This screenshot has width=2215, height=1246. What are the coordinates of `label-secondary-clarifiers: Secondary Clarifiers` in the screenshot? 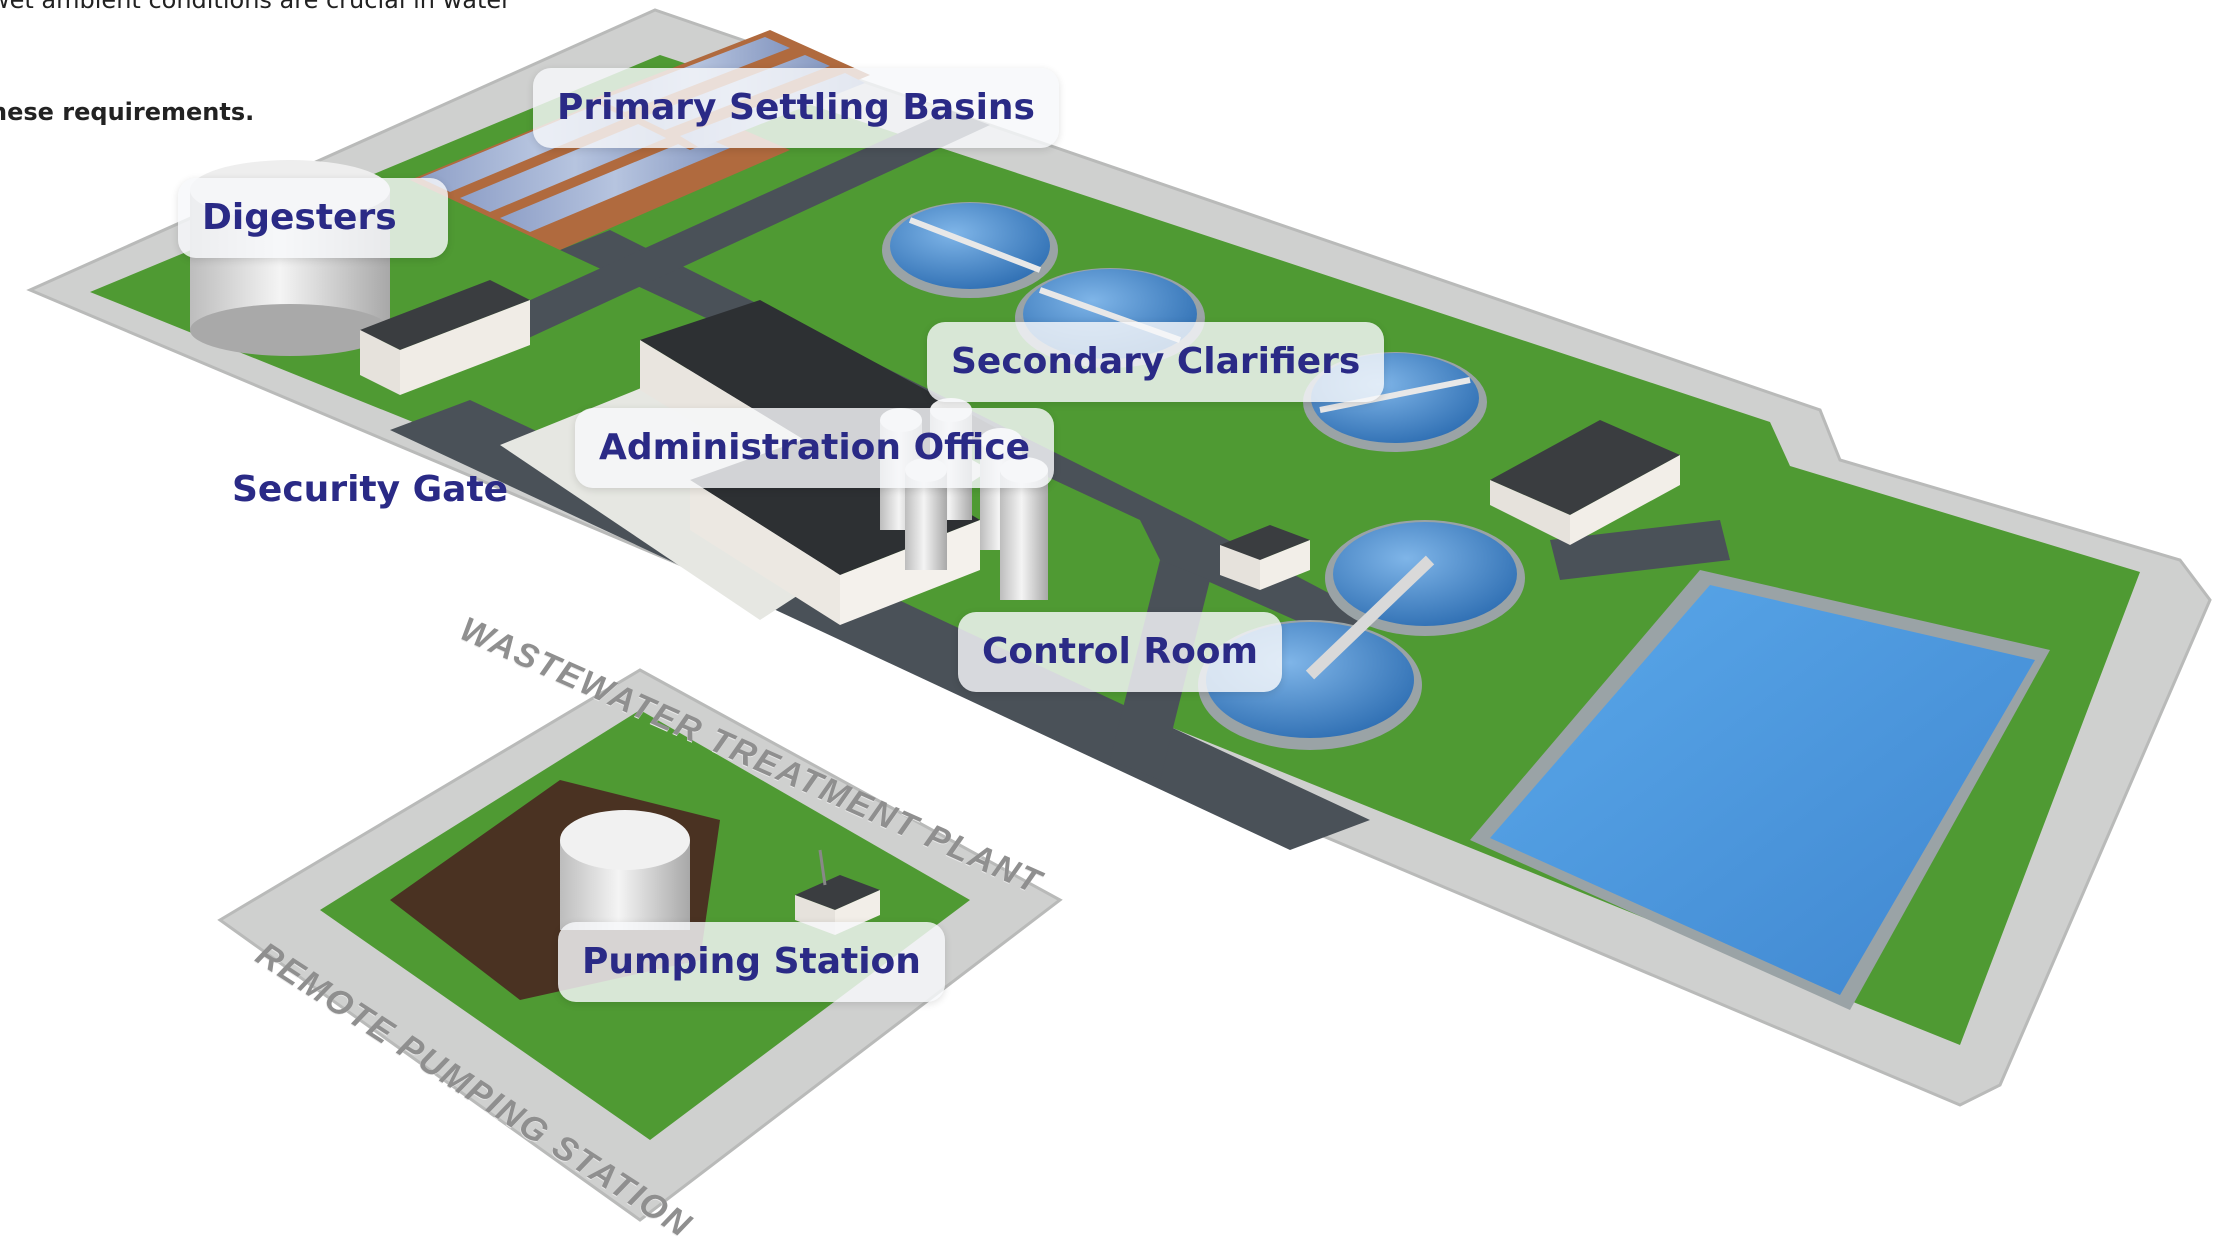 It's located at (1156, 362).